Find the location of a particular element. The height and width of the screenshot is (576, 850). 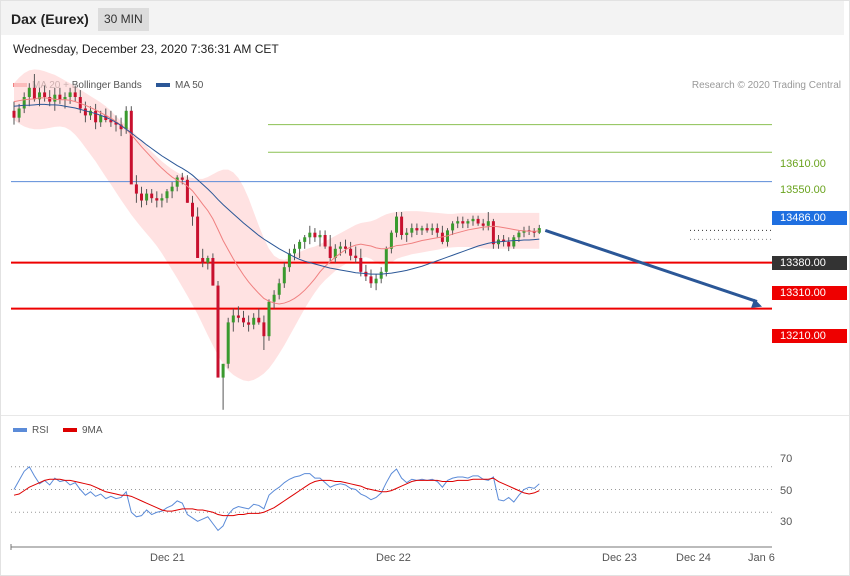

legend-swatch-ma50 is located at coordinates (163, 85).